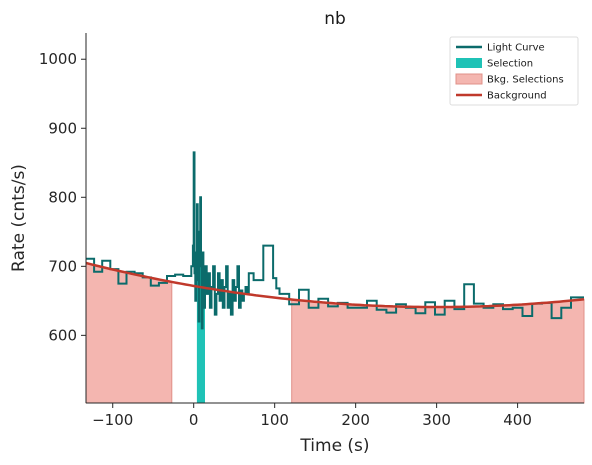  I want to click on x-tick-label: 300, so click(436, 420).